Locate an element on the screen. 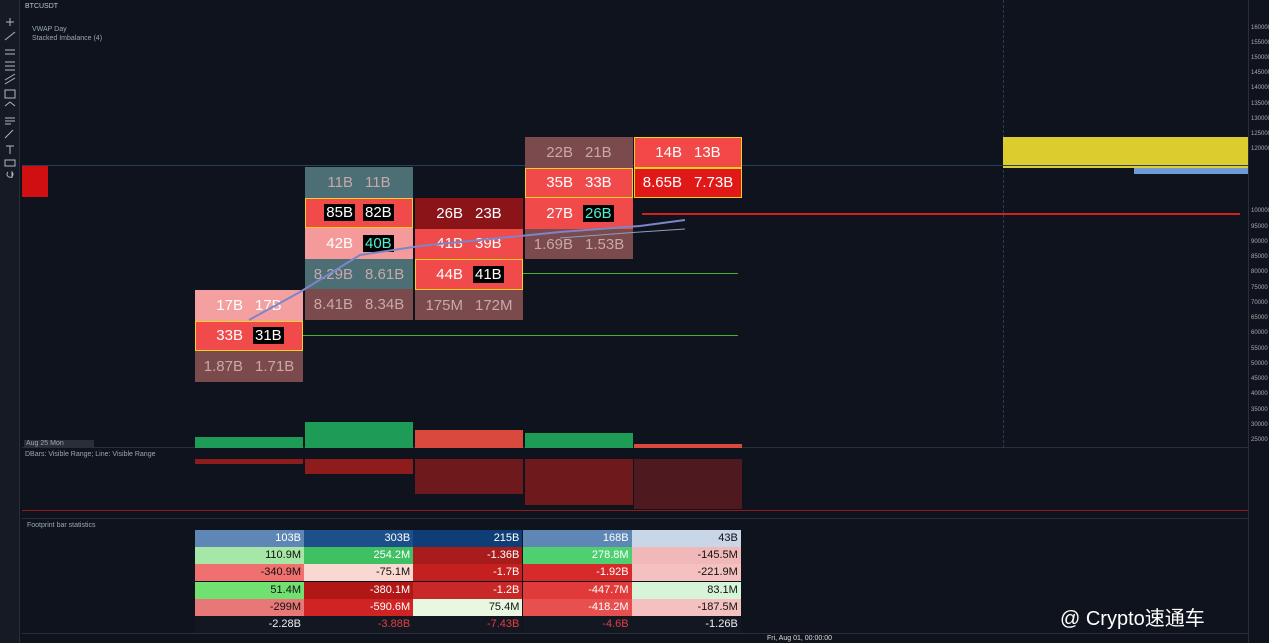 This screenshot has height=643, width=1269. stat-cell: 254.2M is located at coordinates (359, 556).